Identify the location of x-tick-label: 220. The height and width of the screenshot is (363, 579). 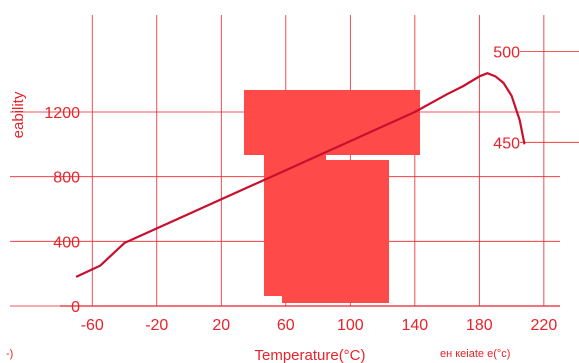
(544, 325).